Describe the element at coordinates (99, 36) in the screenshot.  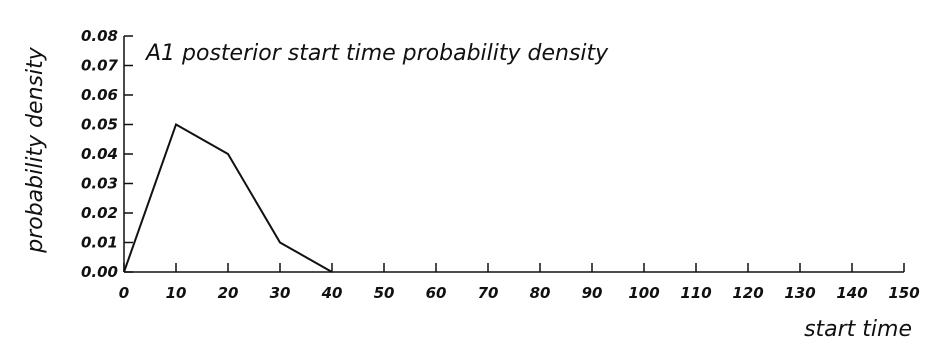
I see `y-tick-label: 0.08` at that location.